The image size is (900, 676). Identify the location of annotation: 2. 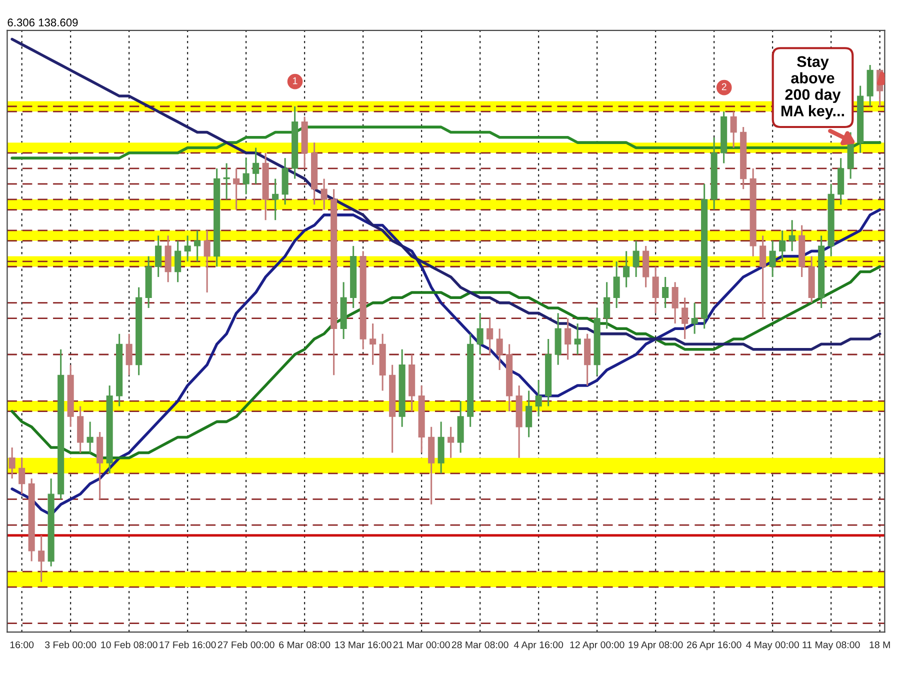
(724, 86).